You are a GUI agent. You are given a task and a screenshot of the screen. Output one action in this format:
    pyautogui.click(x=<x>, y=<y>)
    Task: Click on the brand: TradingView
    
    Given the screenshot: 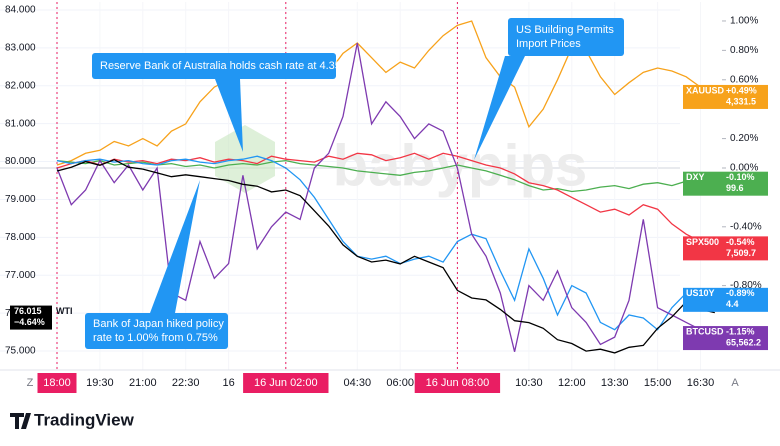 What is the action you would take?
    pyautogui.click(x=72, y=419)
    